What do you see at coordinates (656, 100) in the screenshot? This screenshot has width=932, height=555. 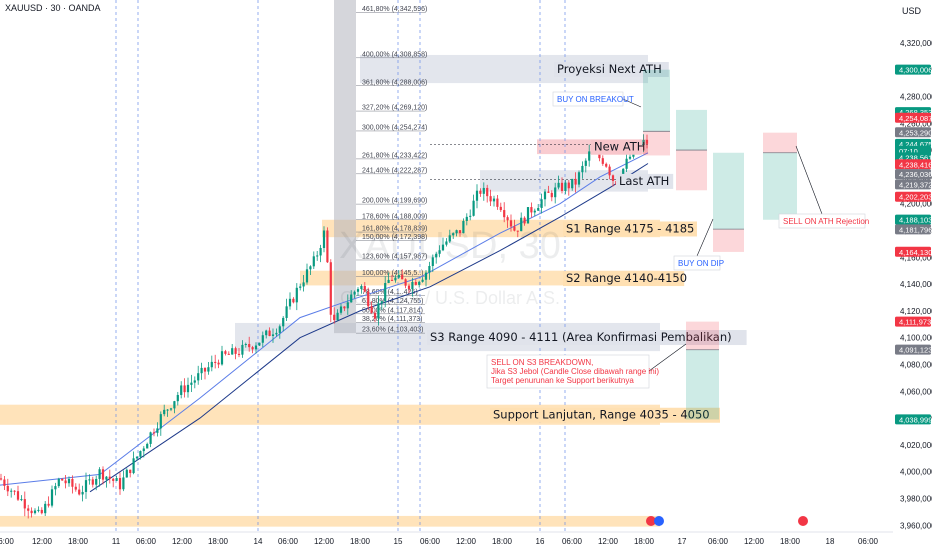 I see `buy-on-breakout-target` at bounding box center [656, 100].